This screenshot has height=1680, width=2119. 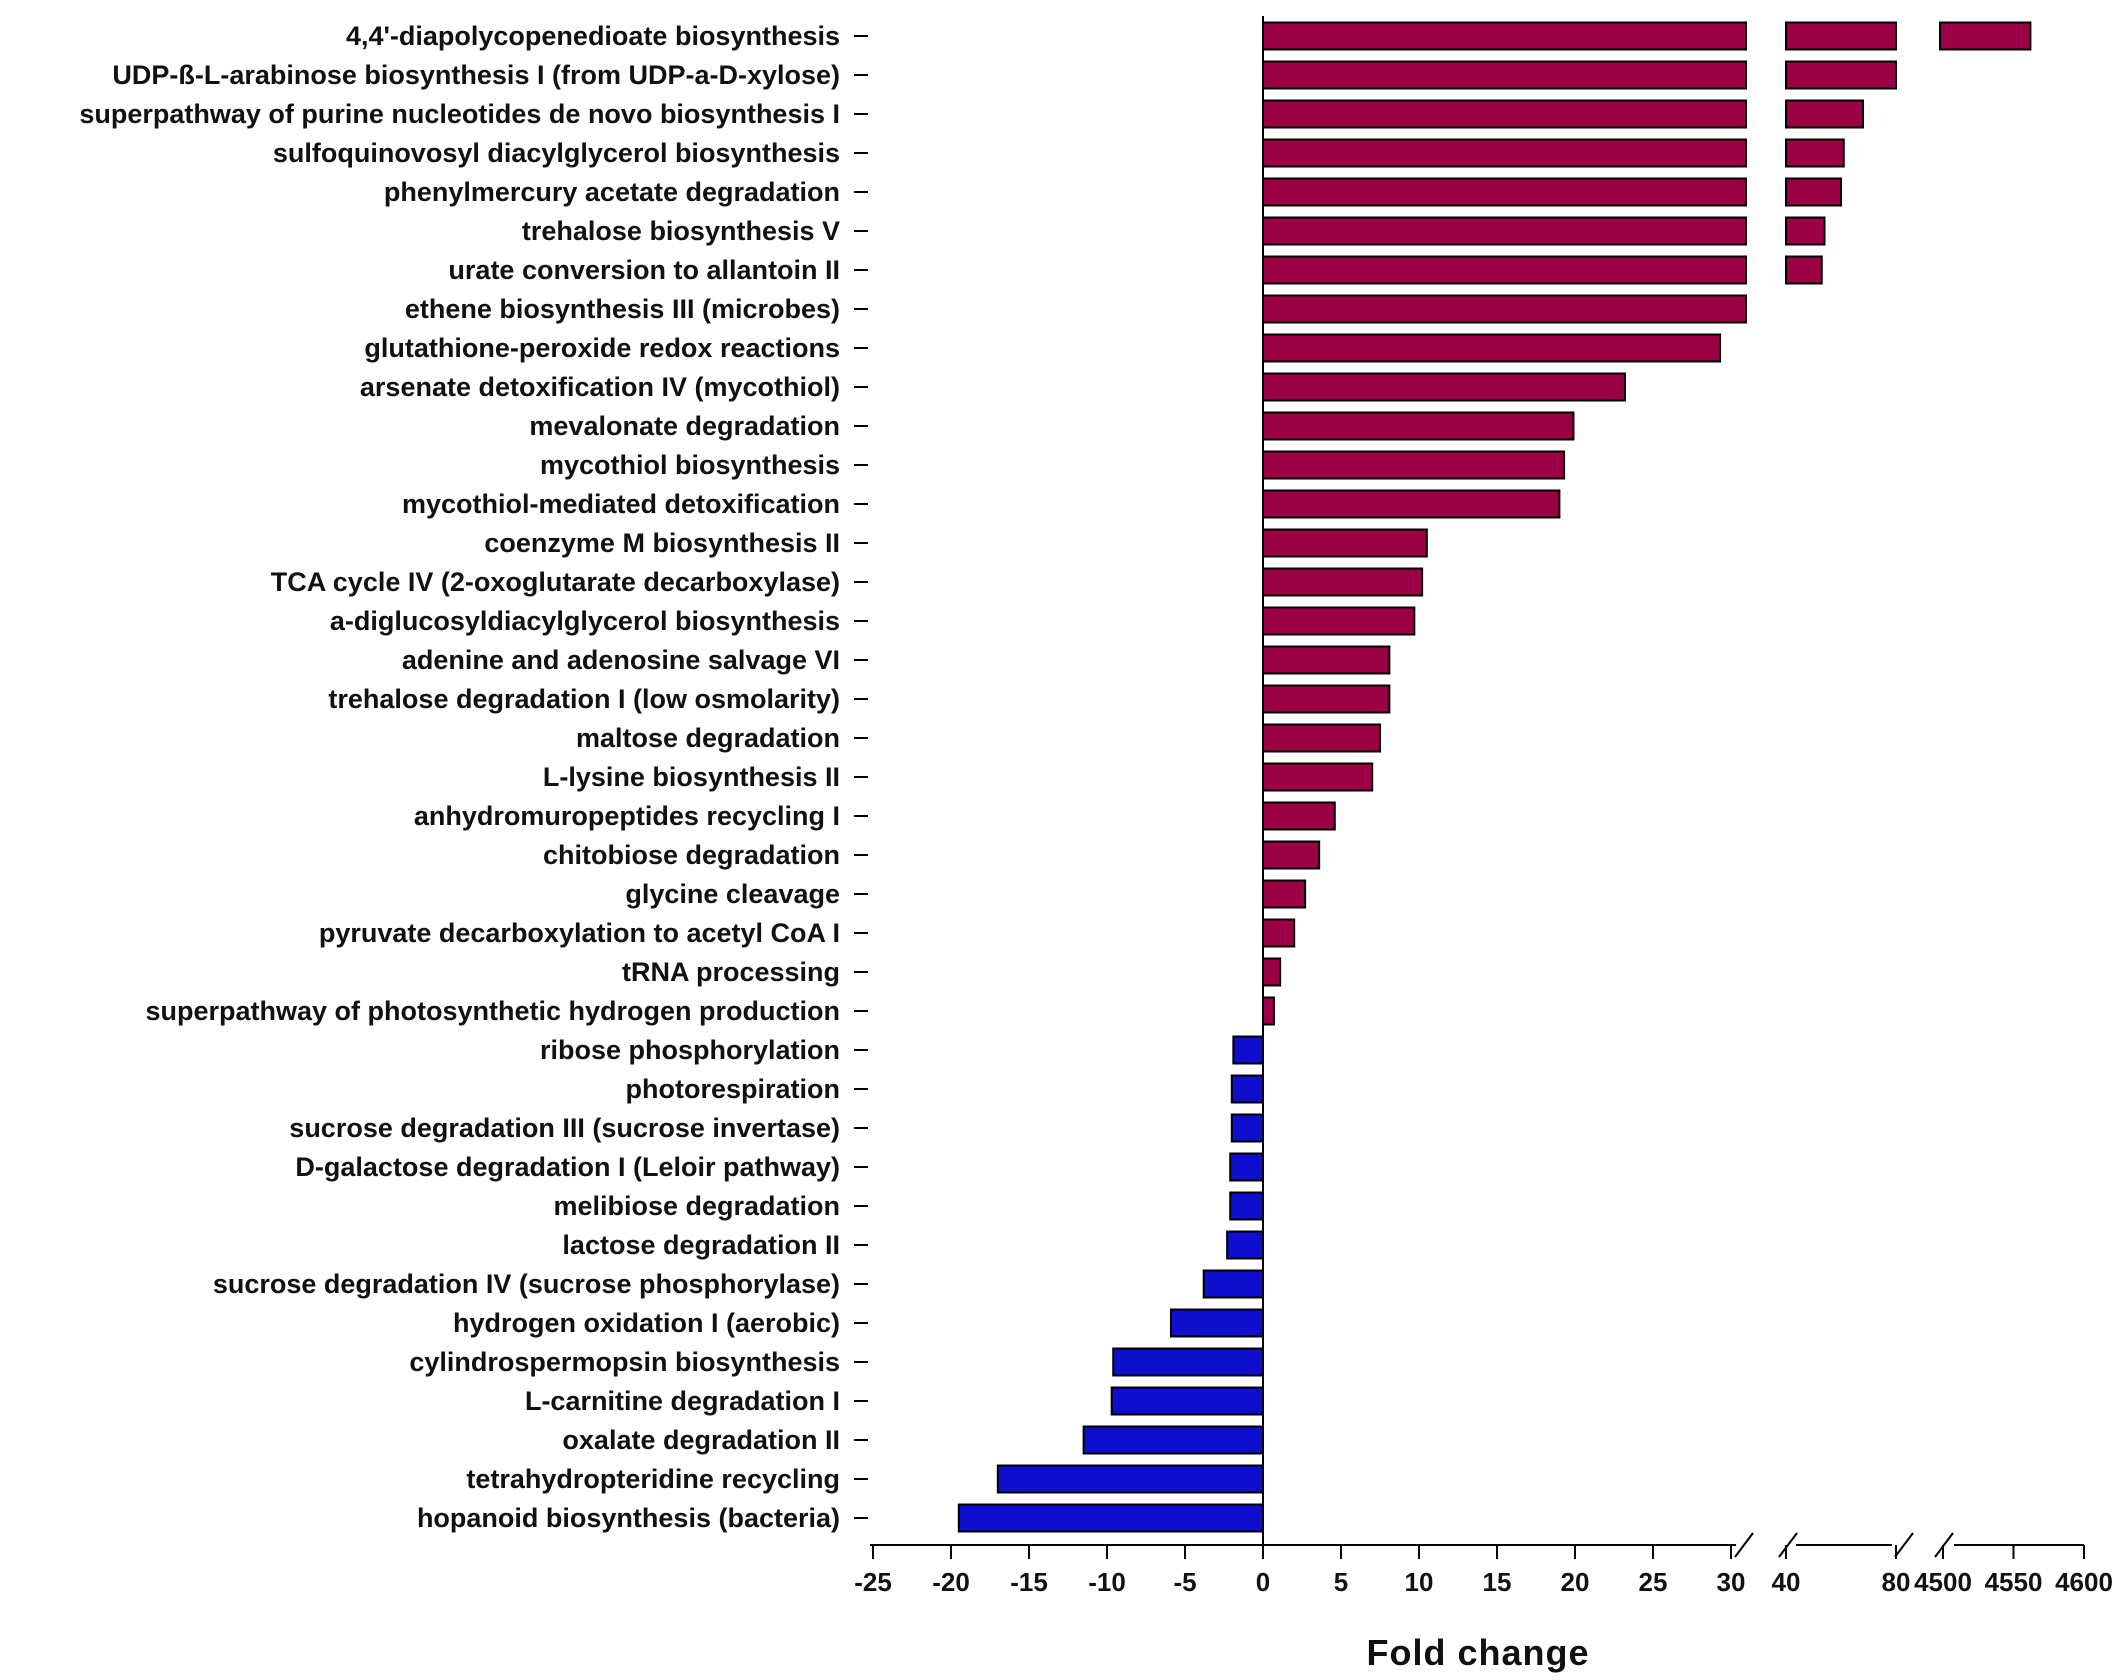 What do you see at coordinates (1896, 1582) in the screenshot?
I see `x-tick-label: 80` at bounding box center [1896, 1582].